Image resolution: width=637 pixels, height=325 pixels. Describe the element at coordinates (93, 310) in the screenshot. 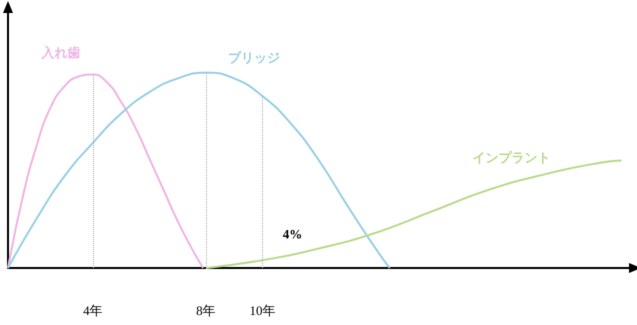

I see `x-tick-label: 4年` at that location.